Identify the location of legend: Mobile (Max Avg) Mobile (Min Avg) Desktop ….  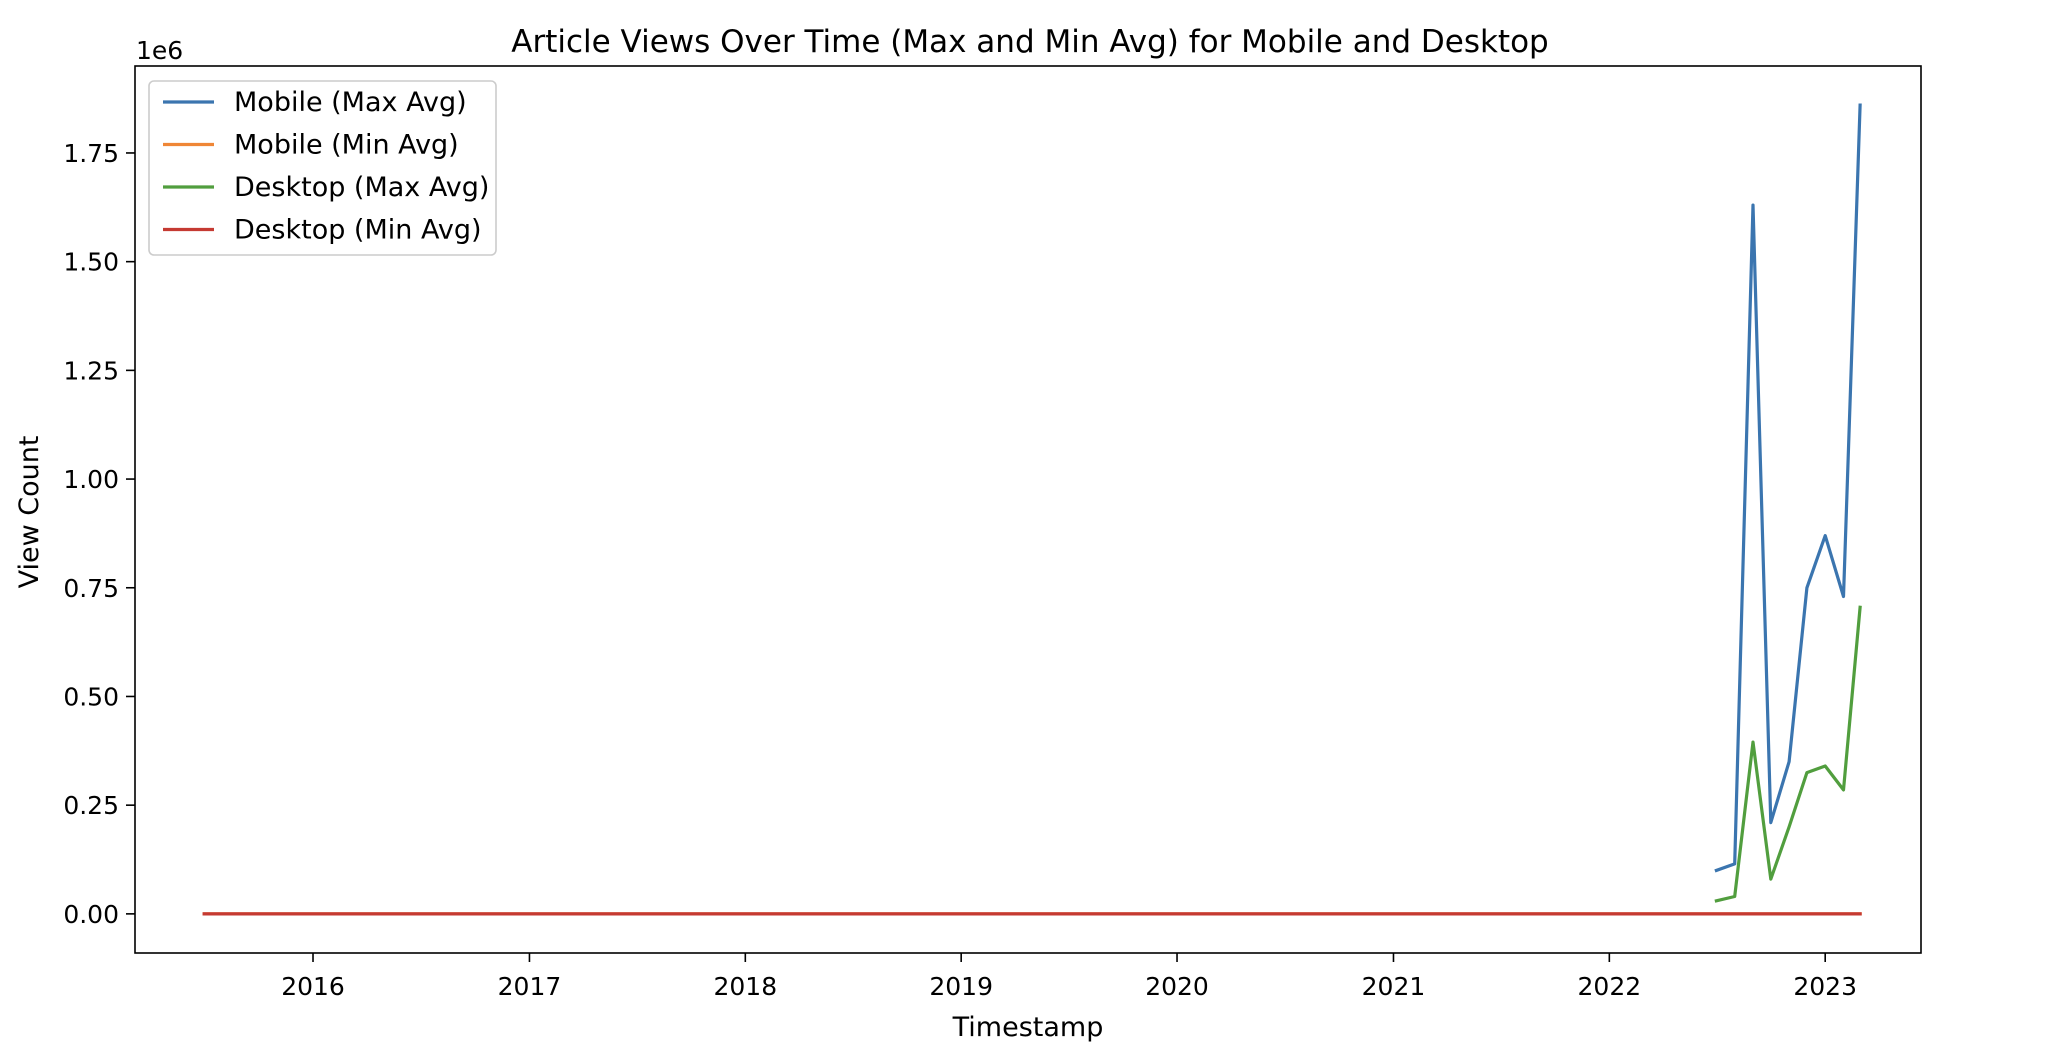
(322, 168).